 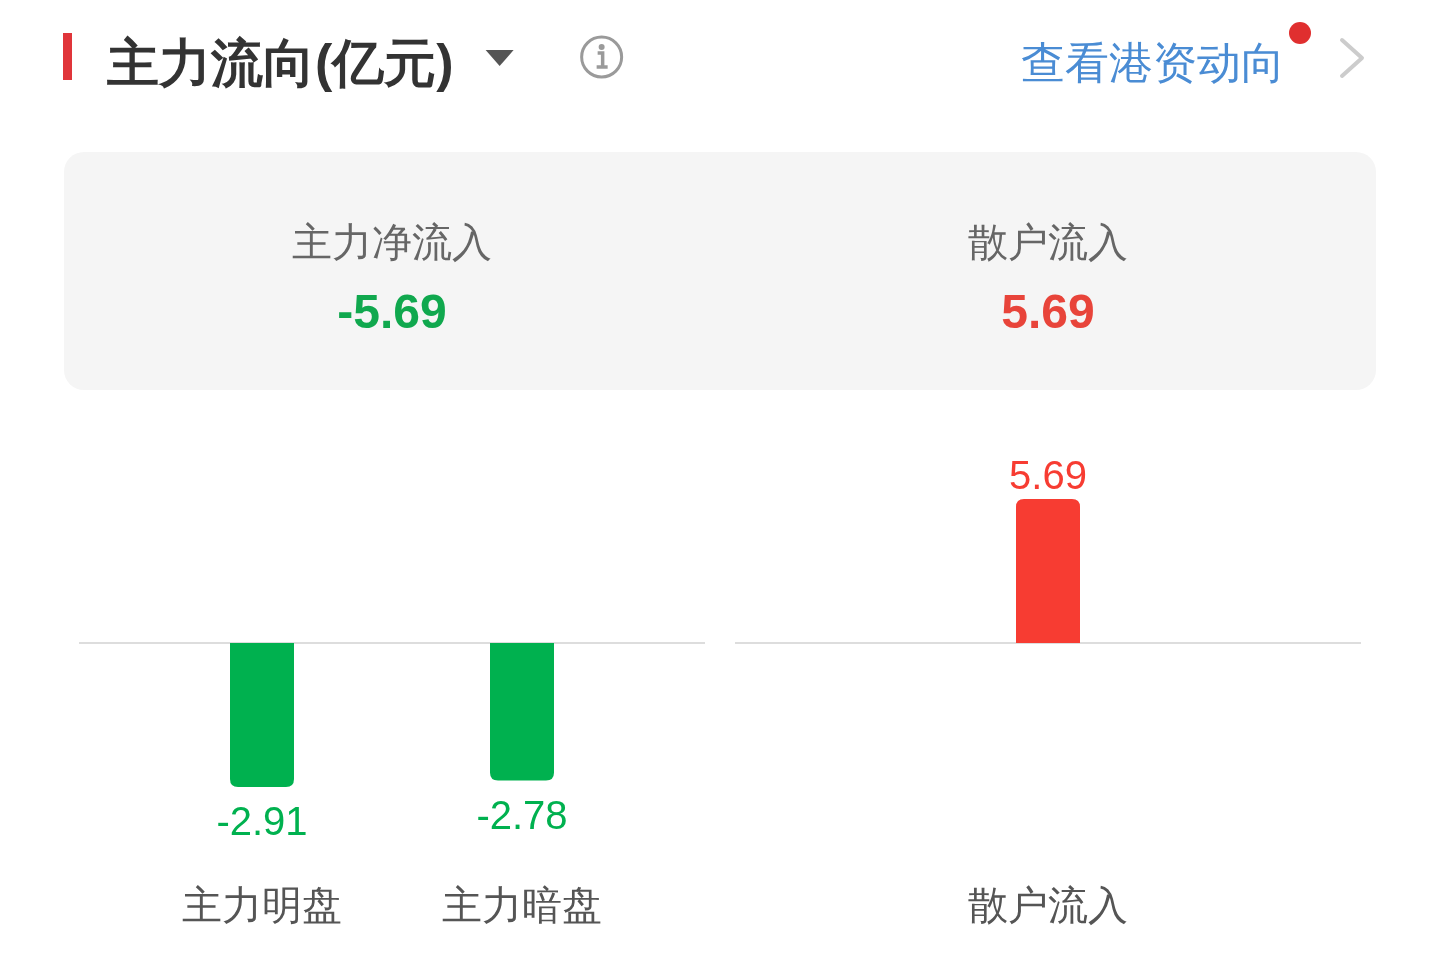 What do you see at coordinates (280, 63) in the screenshot?
I see `text: 主力流向(亿元)` at bounding box center [280, 63].